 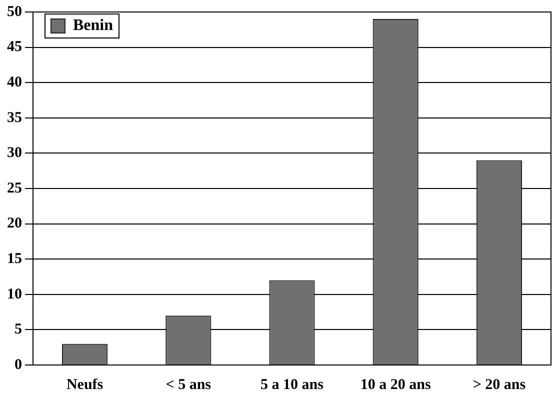 I want to click on x-tick-label: Neufs, so click(x=85, y=384).